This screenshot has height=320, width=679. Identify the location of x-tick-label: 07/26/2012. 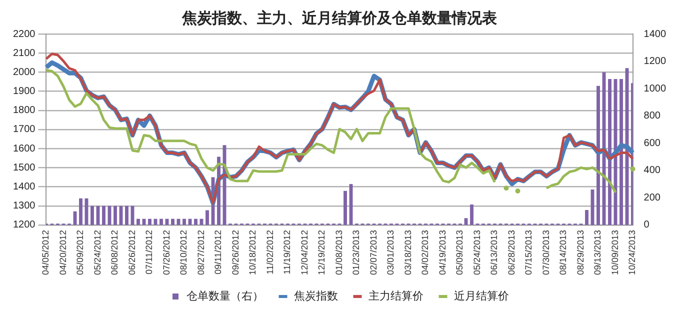
(166, 253).